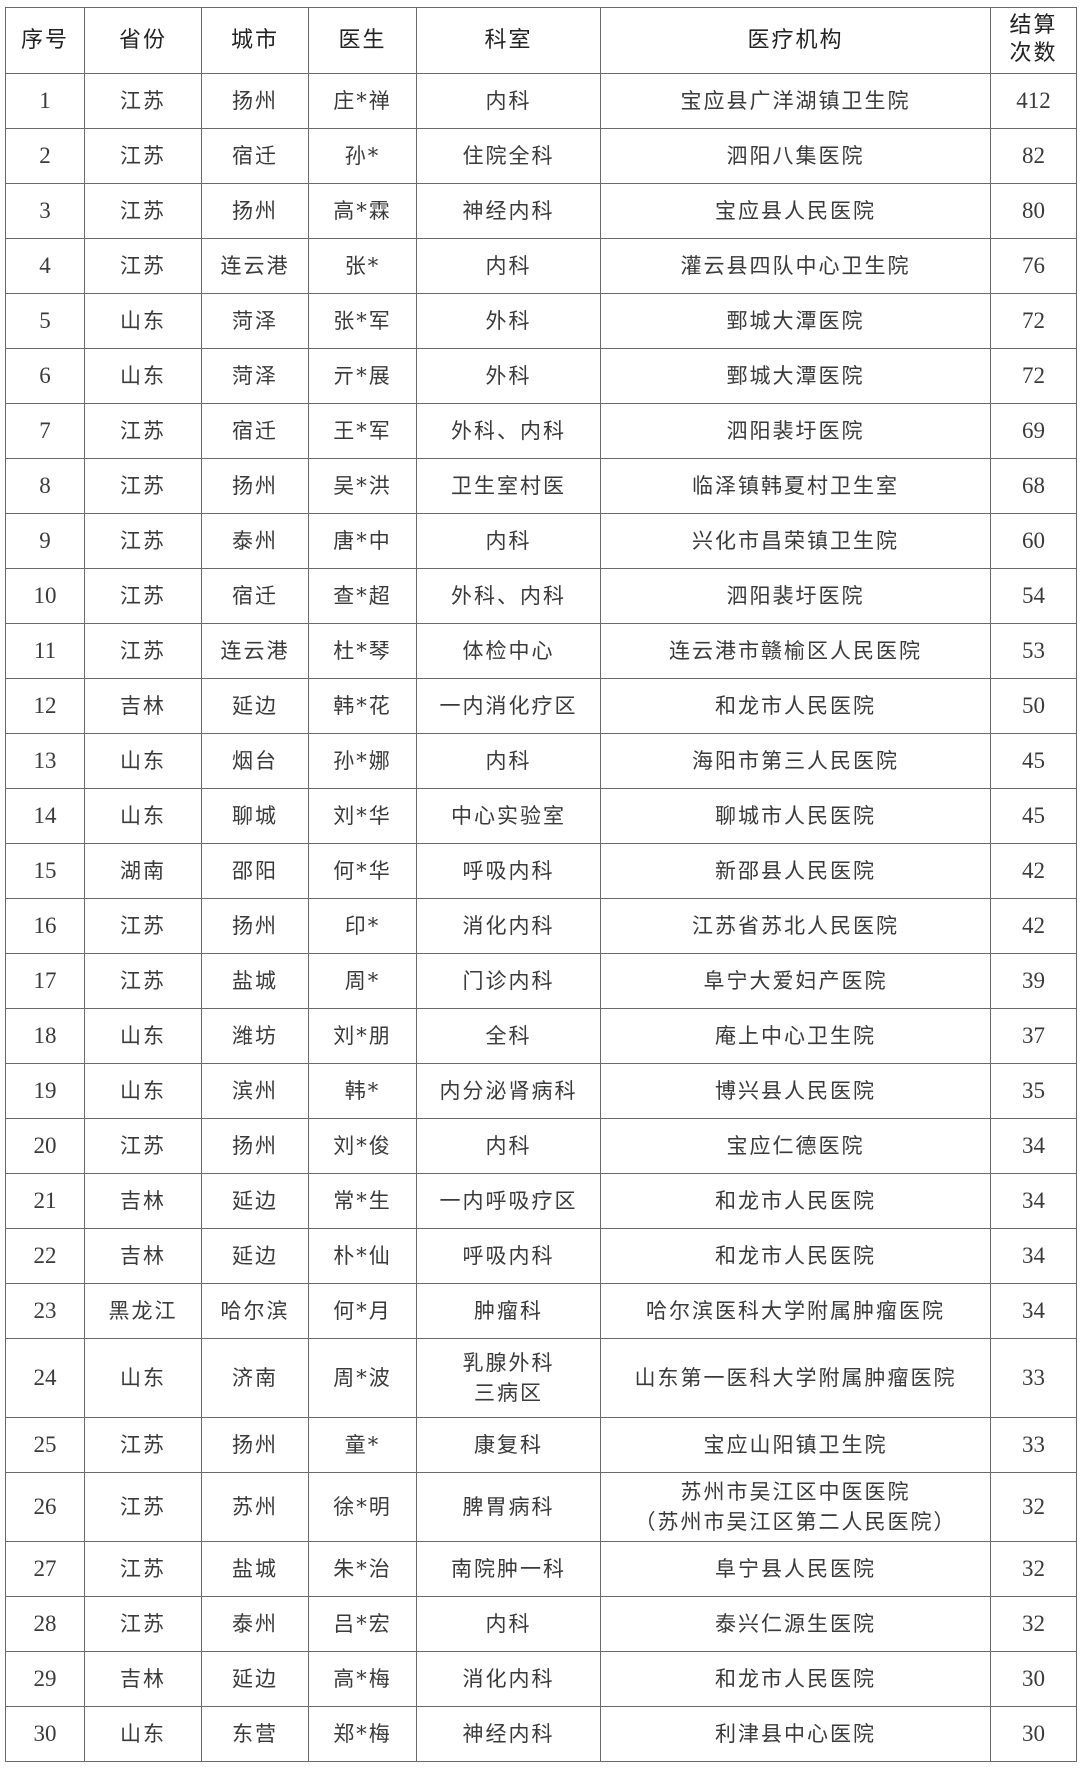 The image size is (1080, 1770). What do you see at coordinates (362, 1256) in the screenshot?
I see `cell-col-doctor: 朴*仙` at bounding box center [362, 1256].